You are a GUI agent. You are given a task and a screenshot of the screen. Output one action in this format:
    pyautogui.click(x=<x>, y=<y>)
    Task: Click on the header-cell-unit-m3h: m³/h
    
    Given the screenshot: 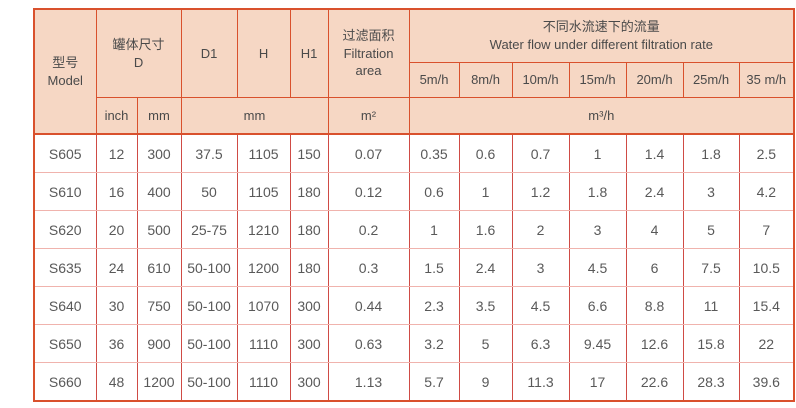 What is the action you would take?
    pyautogui.click(x=601, y=116)
    